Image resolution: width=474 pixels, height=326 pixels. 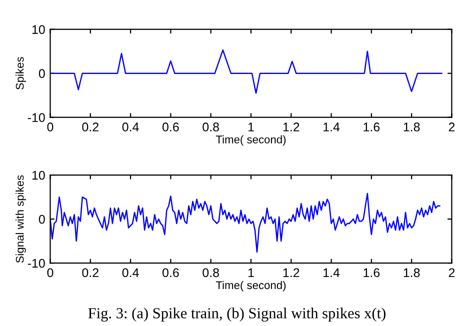 I want to click on y-axis-title: Signal with spikes, so click(x=21, y=219).